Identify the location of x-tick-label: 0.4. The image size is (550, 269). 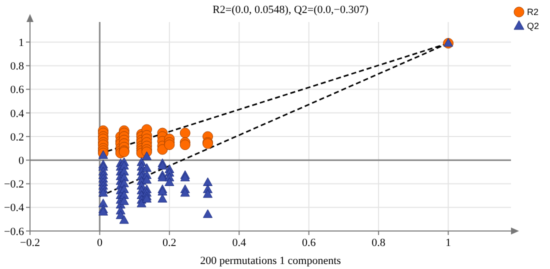
(239, 243).